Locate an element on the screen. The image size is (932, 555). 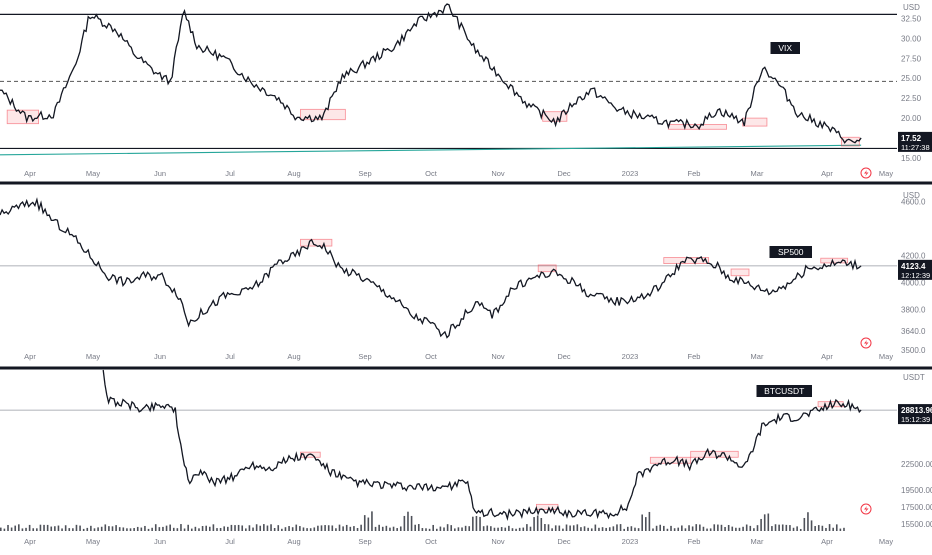
x-tick-label: Sep is located at coordinates (364, 356).